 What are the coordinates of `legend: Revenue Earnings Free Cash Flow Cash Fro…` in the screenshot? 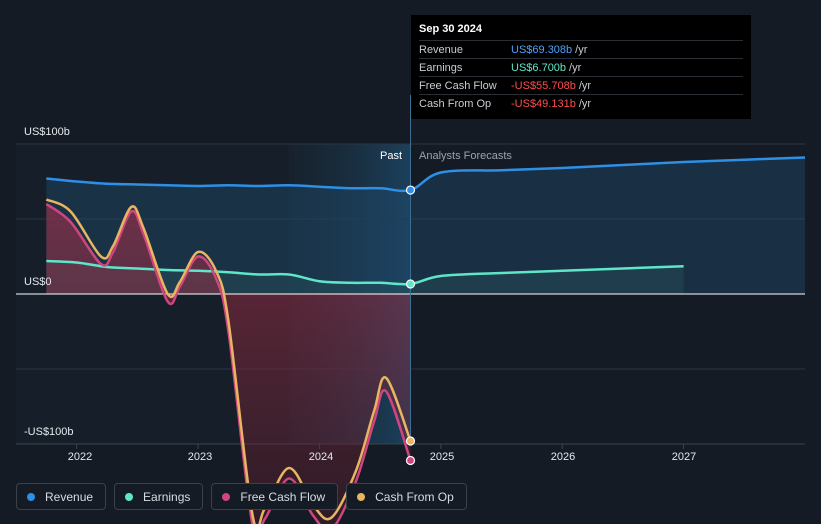 It's located at (241, 496).